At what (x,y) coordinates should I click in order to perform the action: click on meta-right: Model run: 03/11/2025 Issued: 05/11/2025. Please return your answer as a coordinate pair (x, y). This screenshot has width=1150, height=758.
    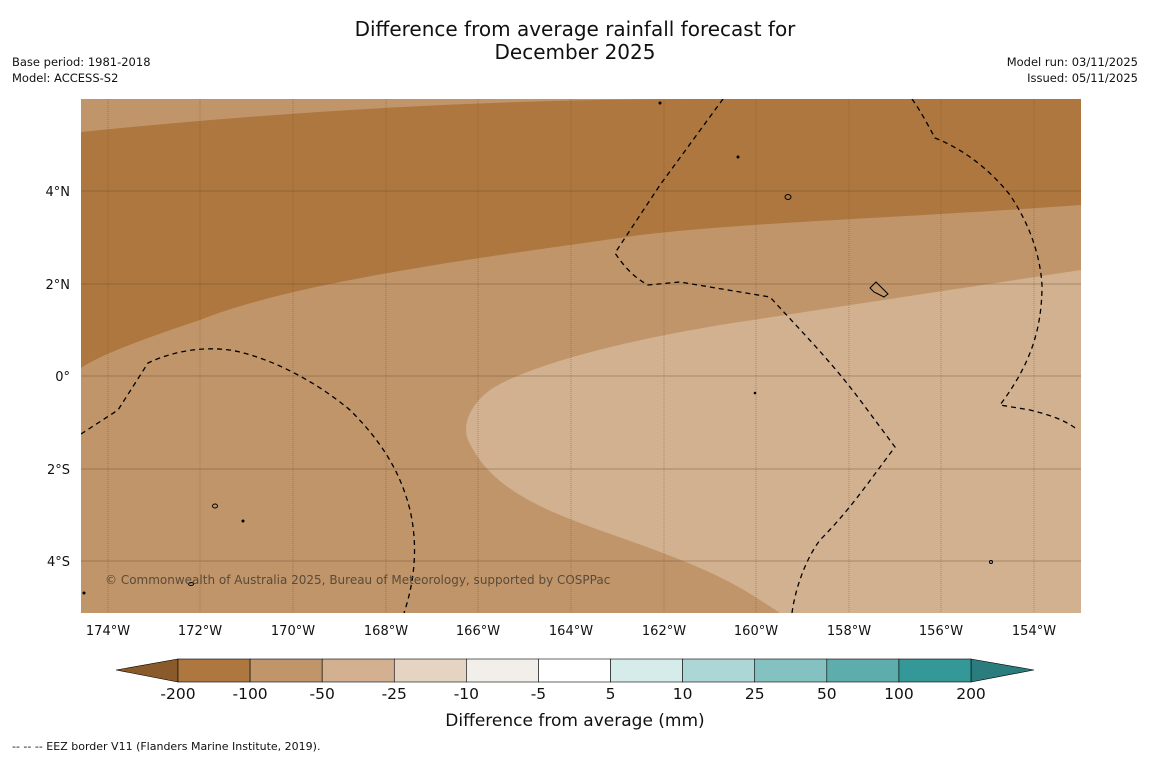
    Looking at the image, I should click on (1072, 70).